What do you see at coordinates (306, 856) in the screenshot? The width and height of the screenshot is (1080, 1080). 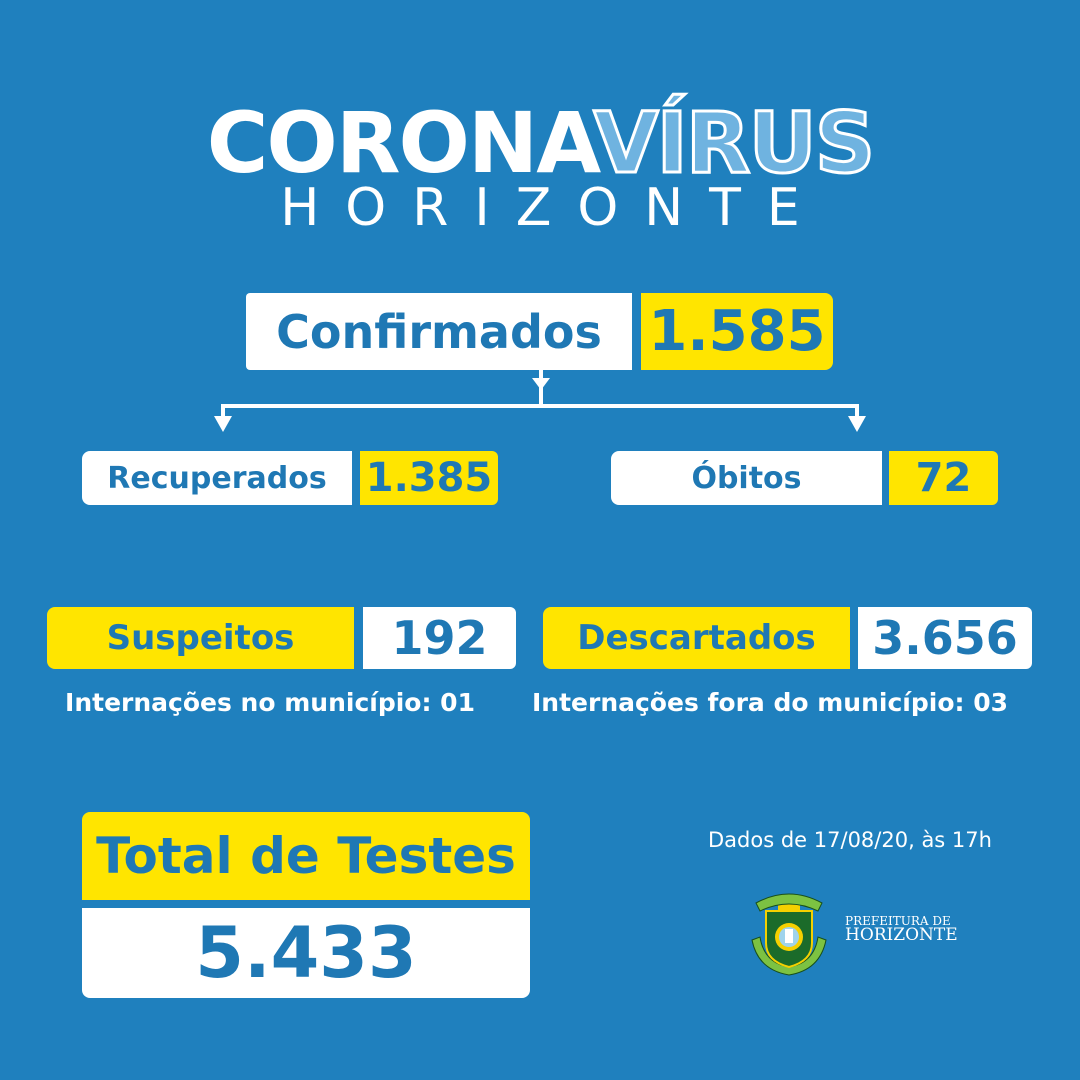 I see `testes-label: Total de Testes` at bounding box center [306, 856].